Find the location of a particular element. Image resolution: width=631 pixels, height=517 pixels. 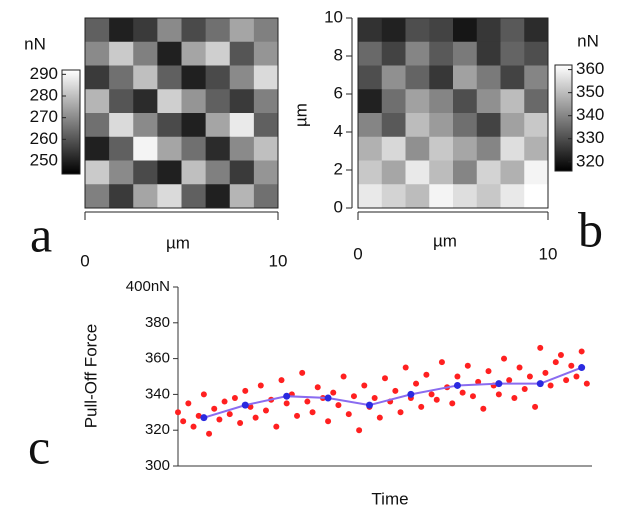

x-axis-label: µm is located at coordinates (178, 242).